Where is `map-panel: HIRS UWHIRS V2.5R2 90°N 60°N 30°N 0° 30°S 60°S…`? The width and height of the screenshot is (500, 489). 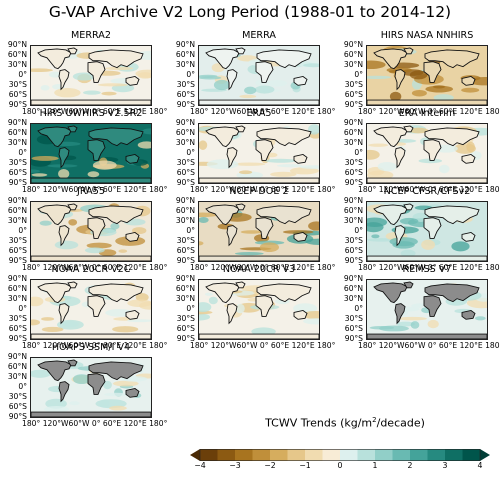 map-panel: HIRS UWHIRS V2.5R2 90°N 60°N 30°N 0° 30°S 60°S… is located at coordinates (84, 154).